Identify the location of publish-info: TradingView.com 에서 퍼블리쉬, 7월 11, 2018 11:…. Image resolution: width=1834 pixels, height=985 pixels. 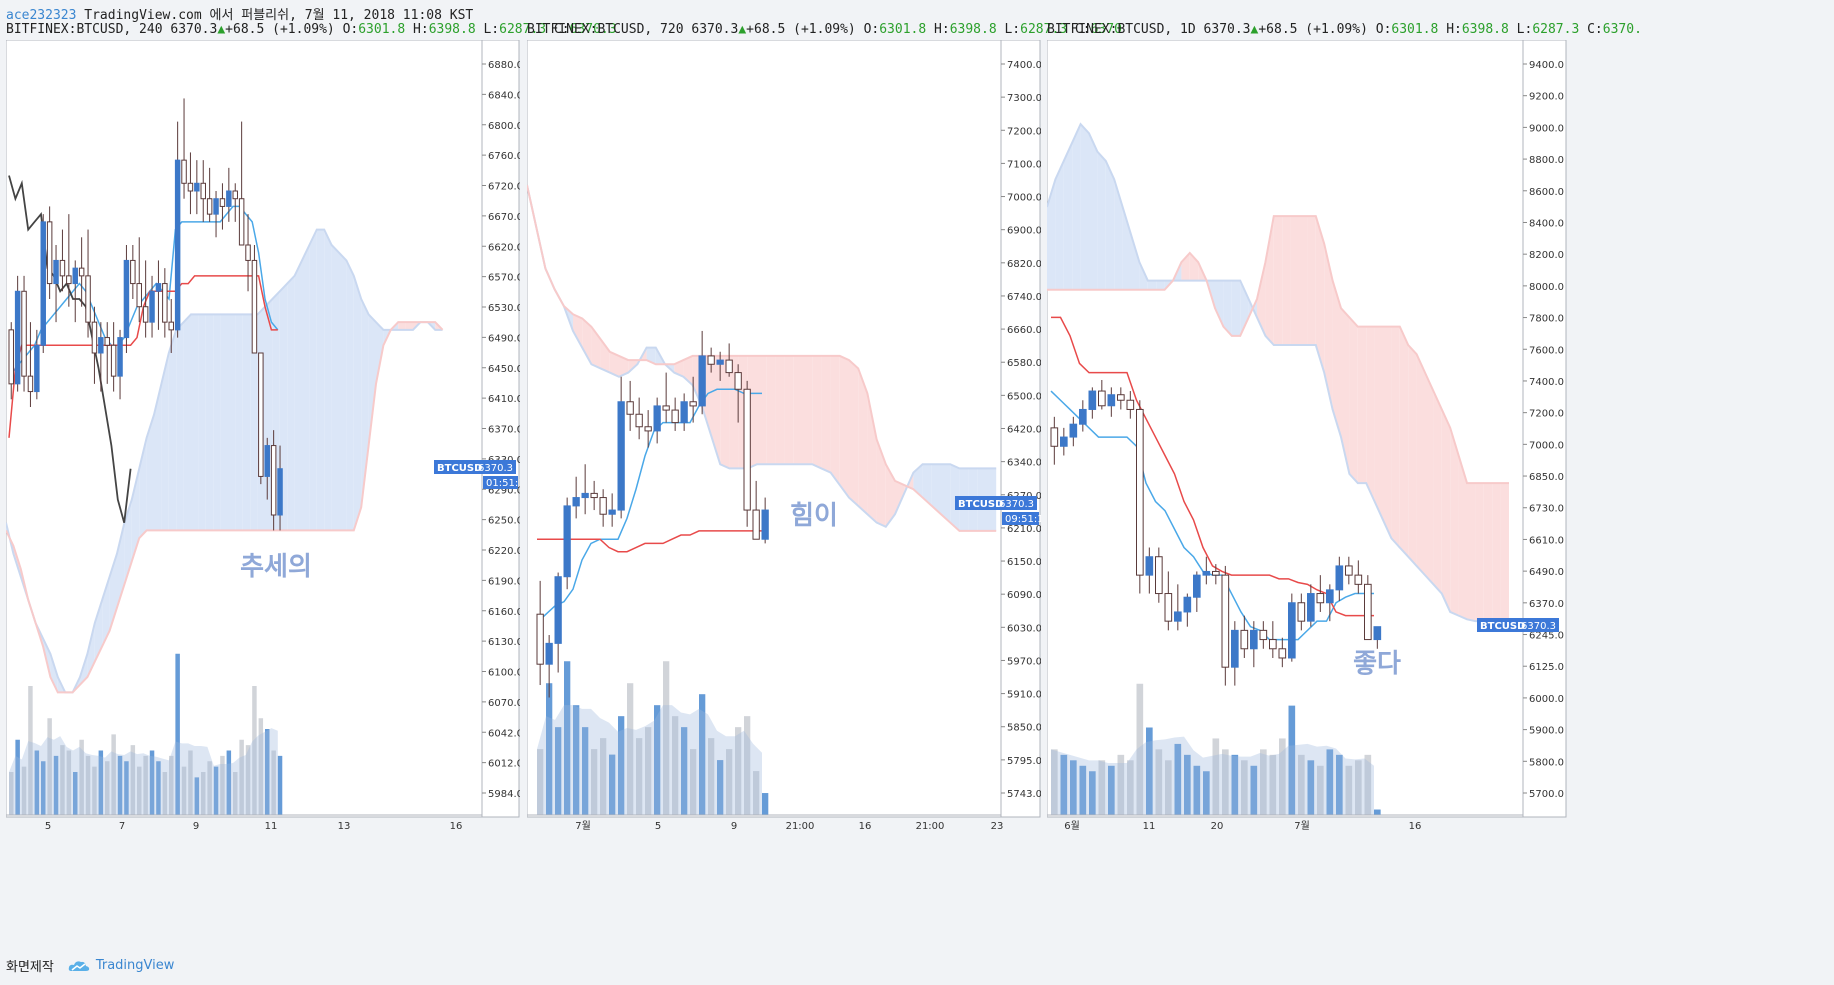
(279, 15).